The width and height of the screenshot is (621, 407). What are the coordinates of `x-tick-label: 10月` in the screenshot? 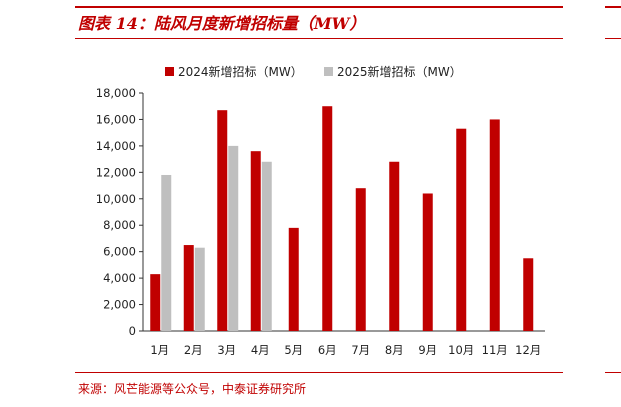 It's located at (461, 350).